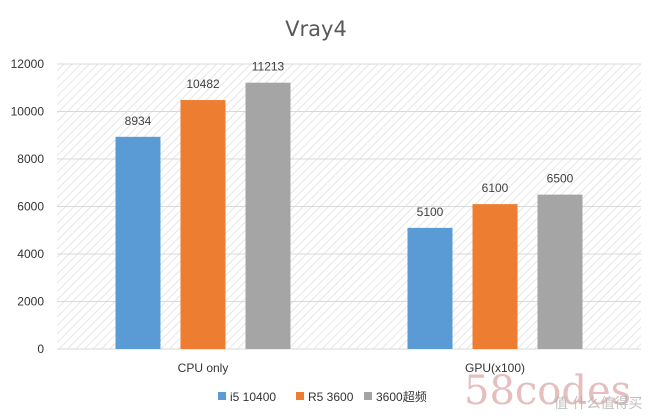  I want to click on x-tick-label: GPU(x100), so click(495, 368).